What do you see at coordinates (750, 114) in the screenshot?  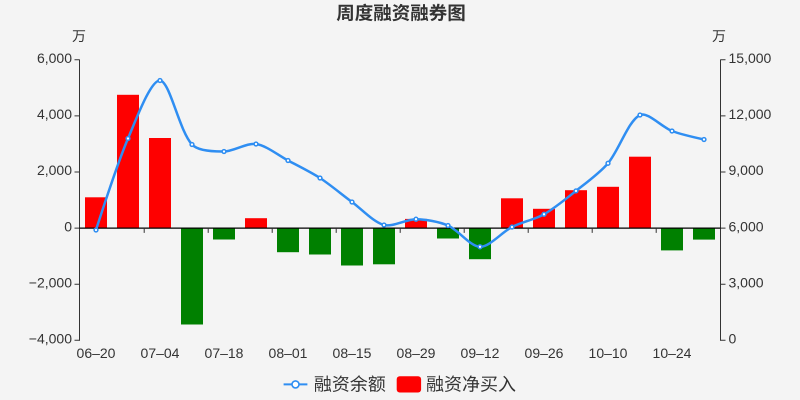 I see `svg-text: 12,000` at bounding box center [750, 114].